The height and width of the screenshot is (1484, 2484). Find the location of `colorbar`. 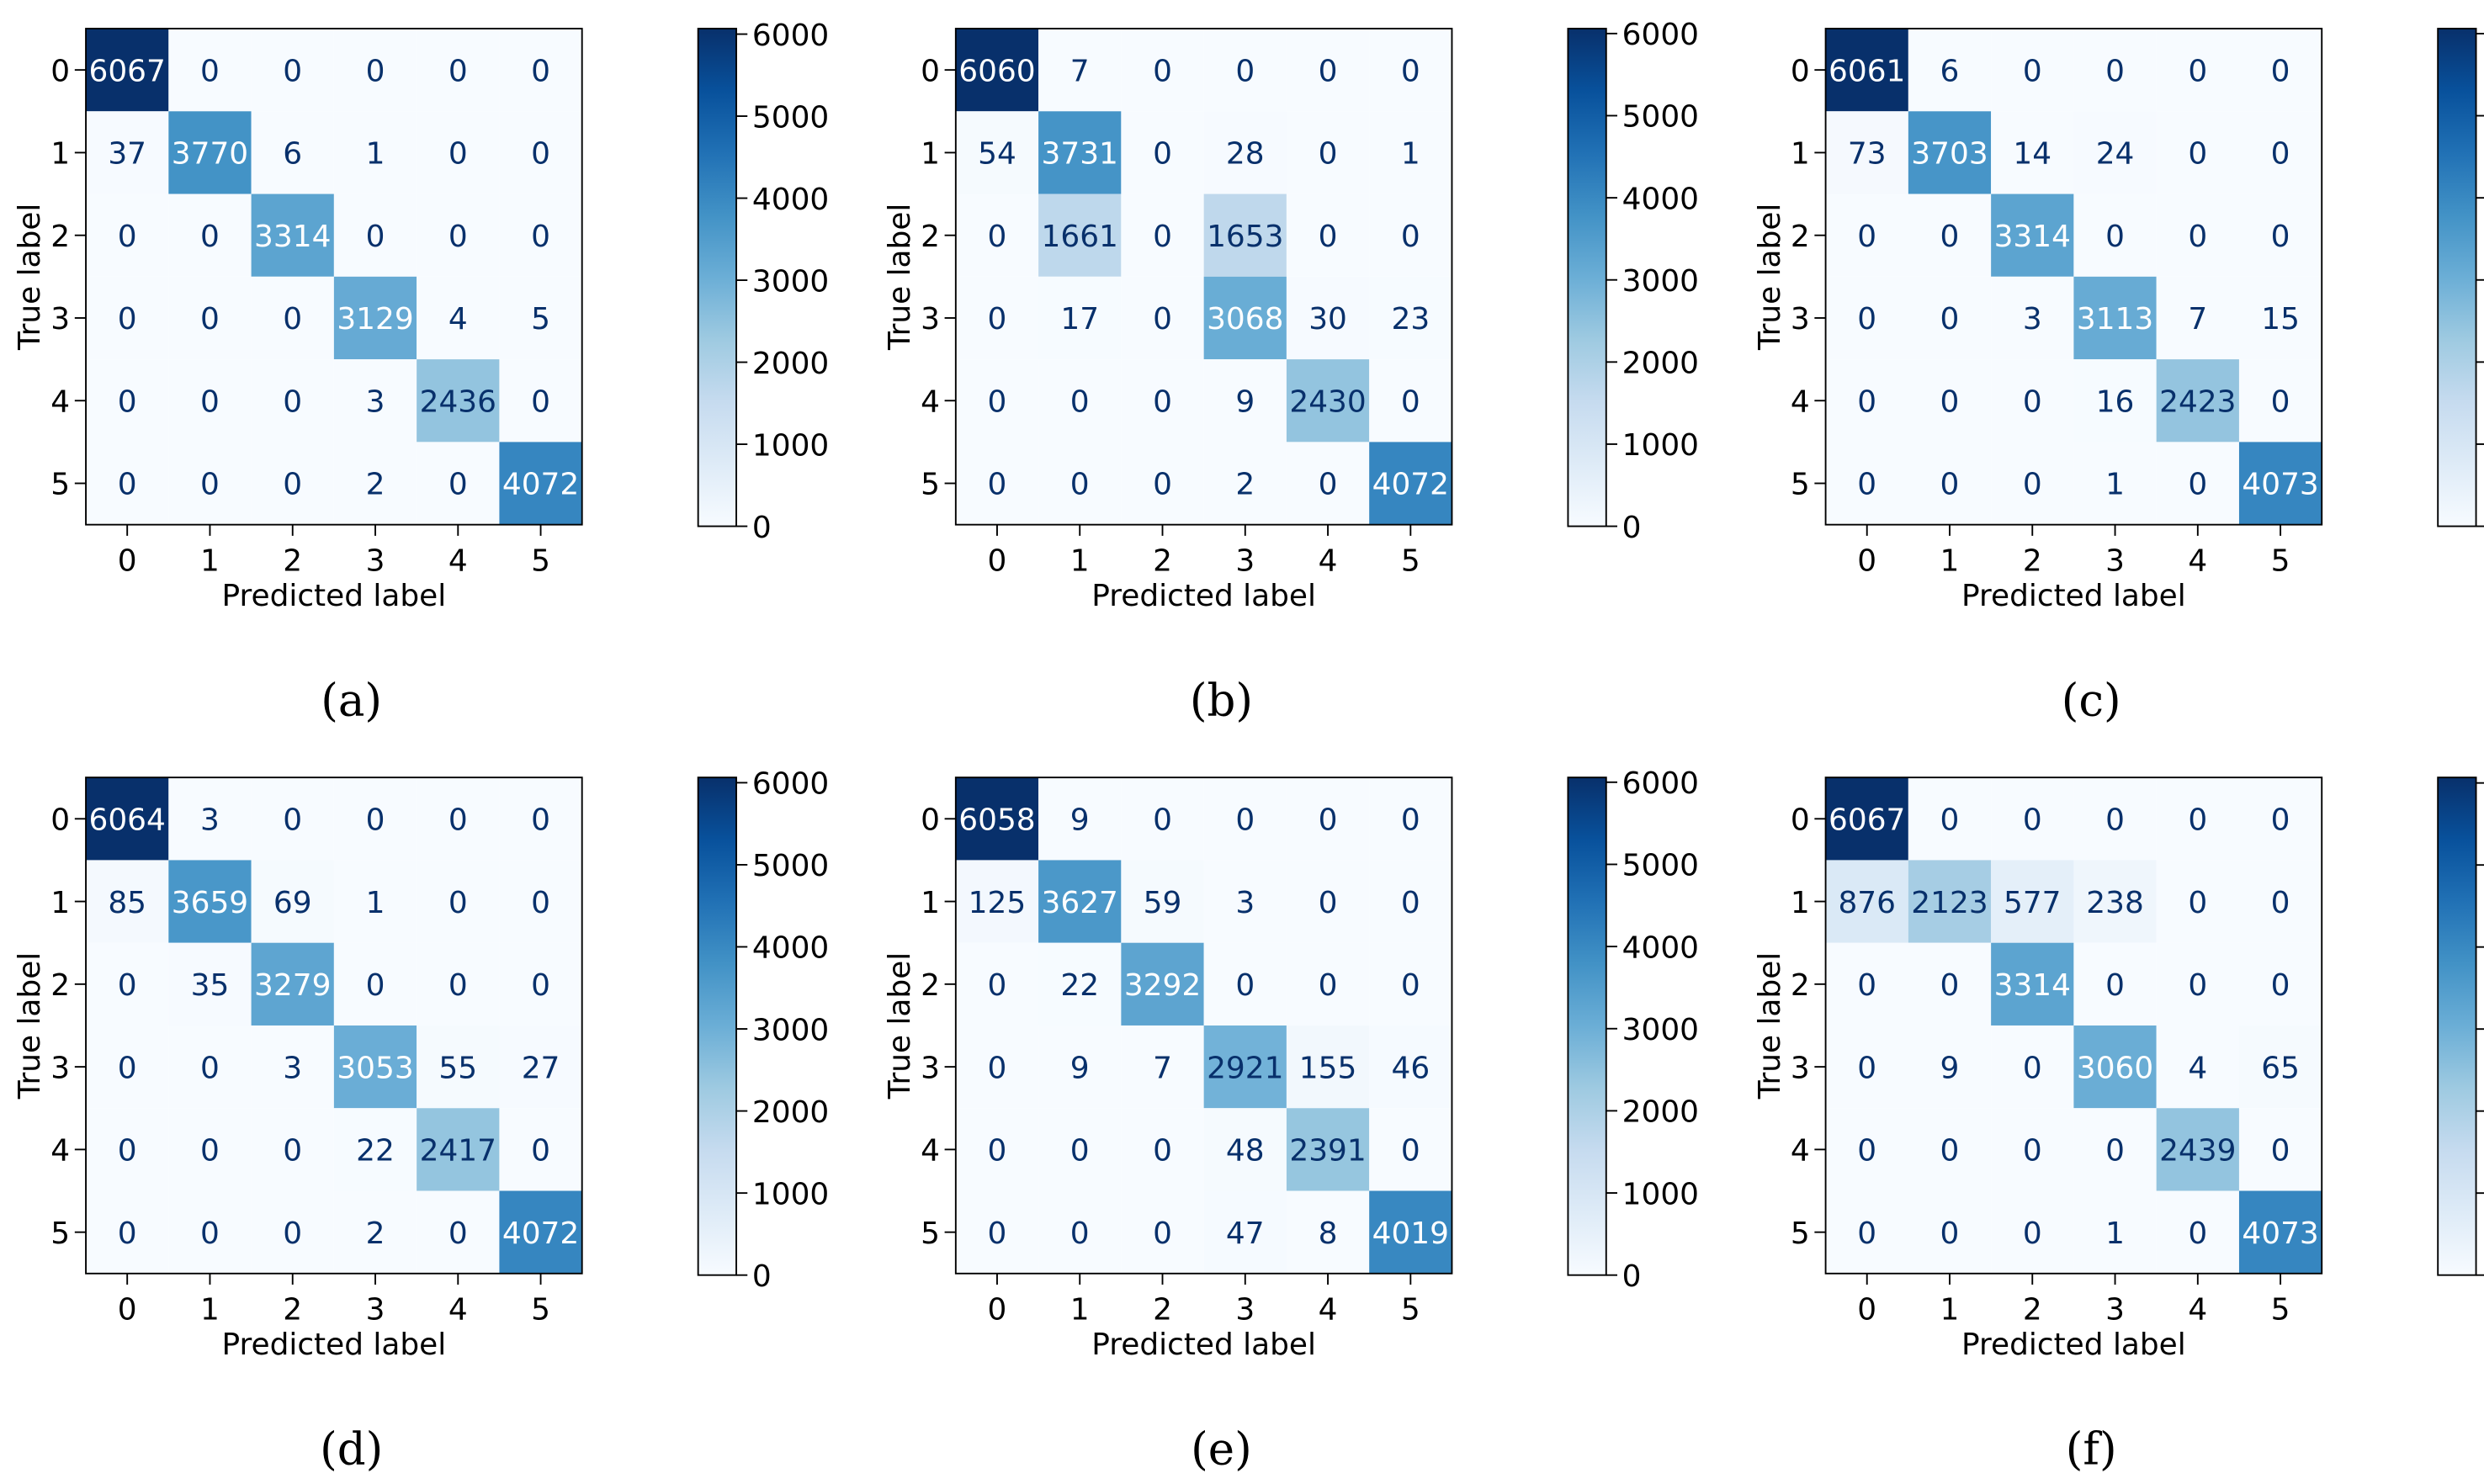

colorbar is located at coordinates (717, 1026).